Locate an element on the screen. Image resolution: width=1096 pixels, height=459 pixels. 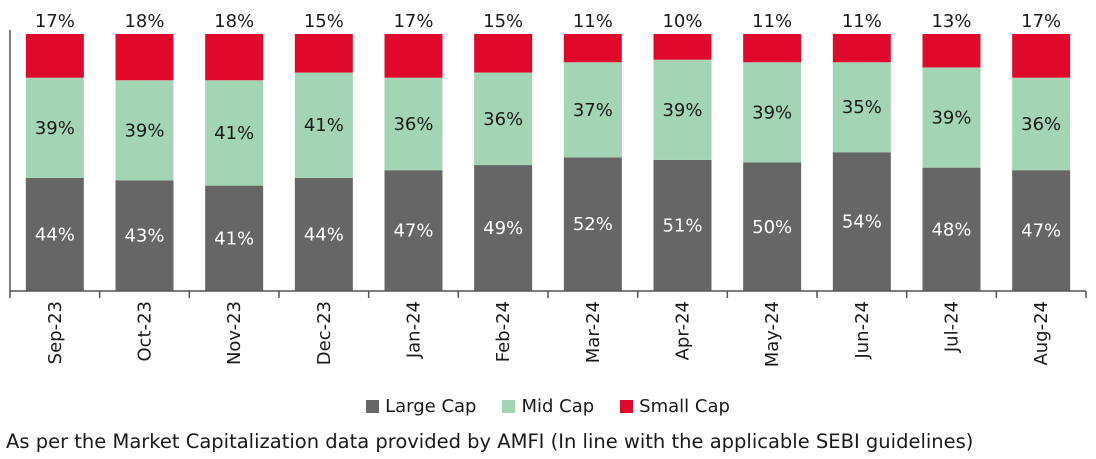
data-label-mid-cap-dec-23: 41% is located at coordinates (324, 125).